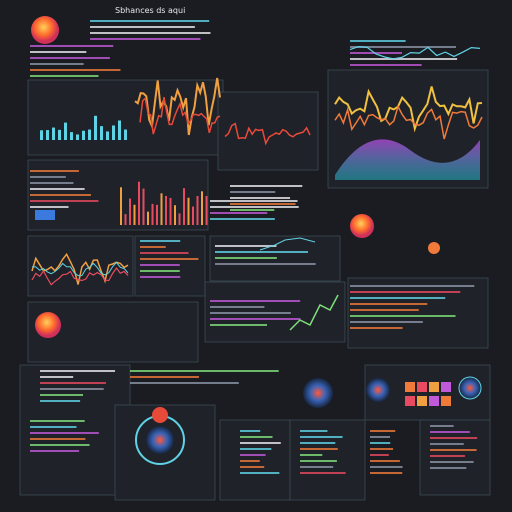 The width and height of the screenshot is (512, 512). I want to click on area, so click(407, 159).